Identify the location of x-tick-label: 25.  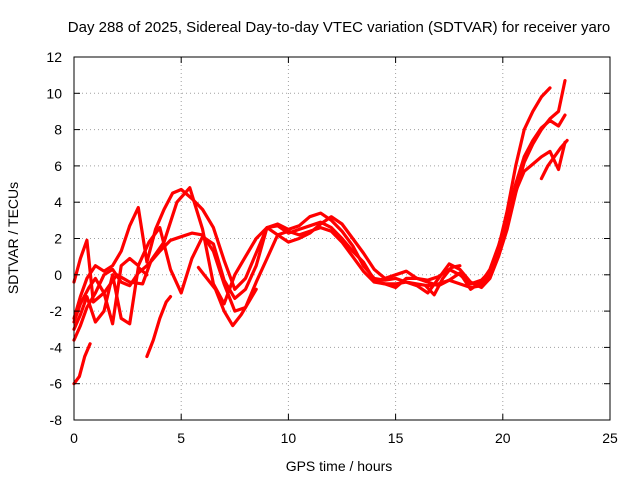
(610, 438).